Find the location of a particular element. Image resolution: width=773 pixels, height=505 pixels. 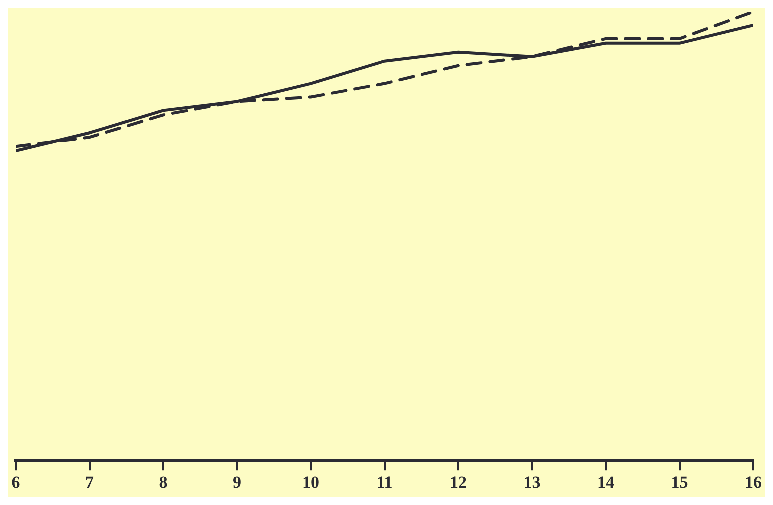

x-tick-label: 11 is located at coordinates (384, 482).